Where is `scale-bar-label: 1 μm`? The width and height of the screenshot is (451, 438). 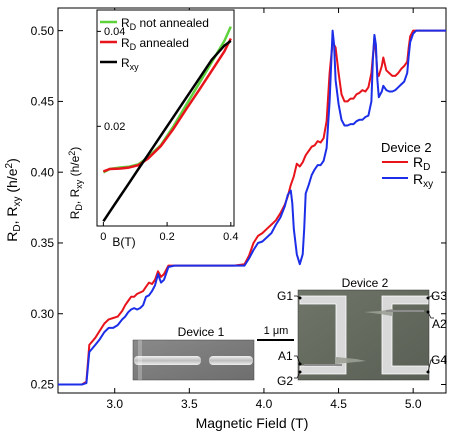
scale-bar-label: 1 μm is located at coordinates (276, 331).